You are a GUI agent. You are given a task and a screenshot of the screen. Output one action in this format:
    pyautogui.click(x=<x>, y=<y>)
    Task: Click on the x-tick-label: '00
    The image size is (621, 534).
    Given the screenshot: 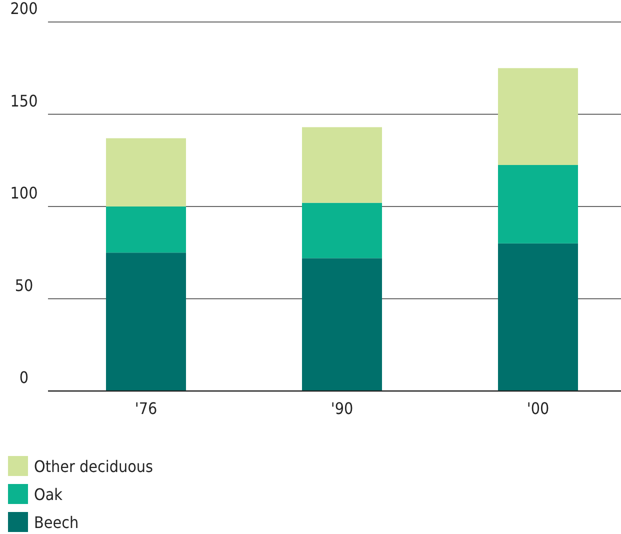 What is the action you would take?
    pyautogui.click(x=538, y=408)
    